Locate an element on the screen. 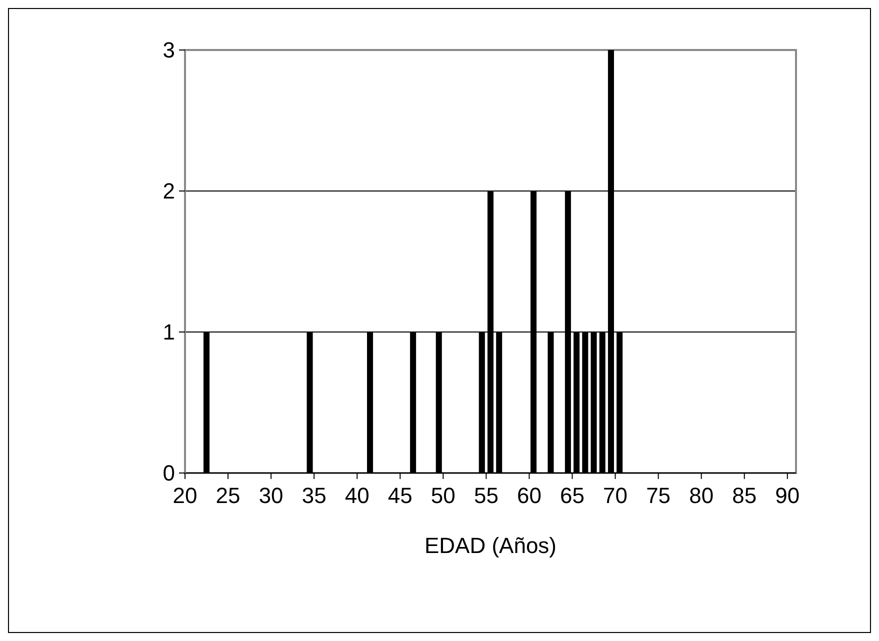 Image resolution: width=879 pixels, height=641 pixels. y-tick-label: 3 is located at coordinates (168, 50).